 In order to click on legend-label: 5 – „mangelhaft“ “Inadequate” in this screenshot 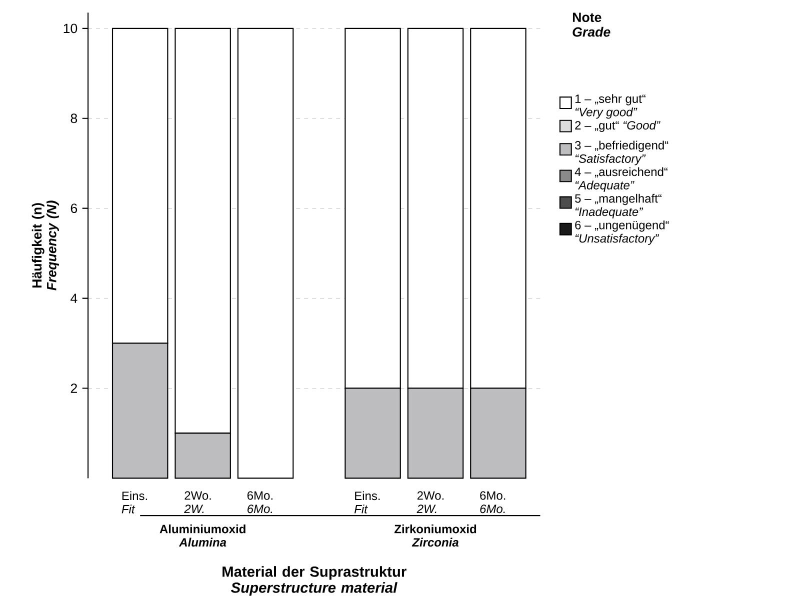, I will do `click(618, 206)`.